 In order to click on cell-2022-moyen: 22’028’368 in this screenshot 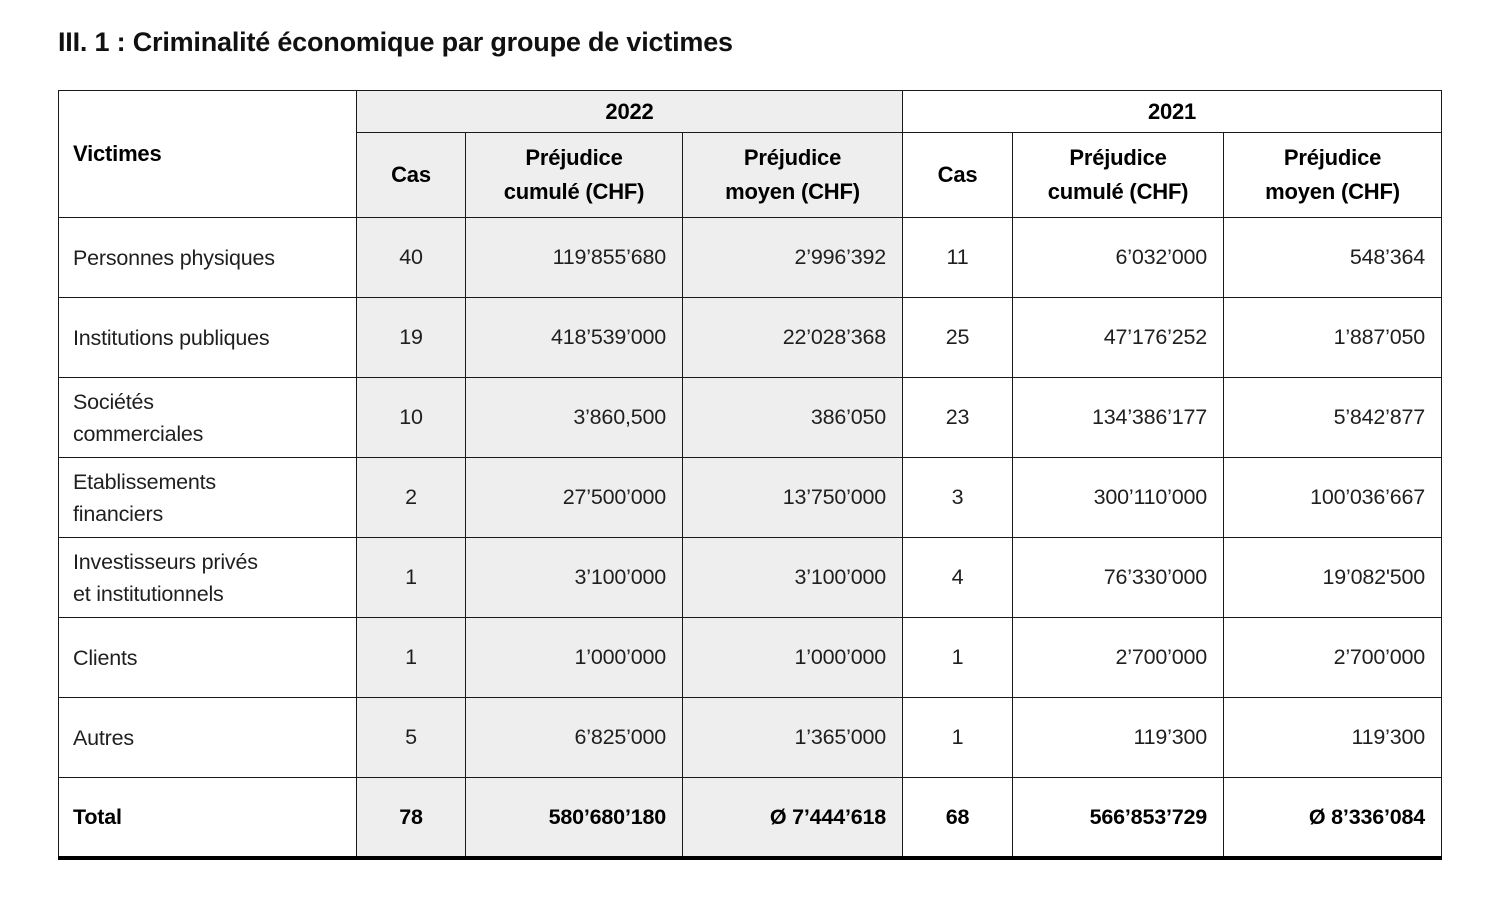, I will do `click(792, 338)`.